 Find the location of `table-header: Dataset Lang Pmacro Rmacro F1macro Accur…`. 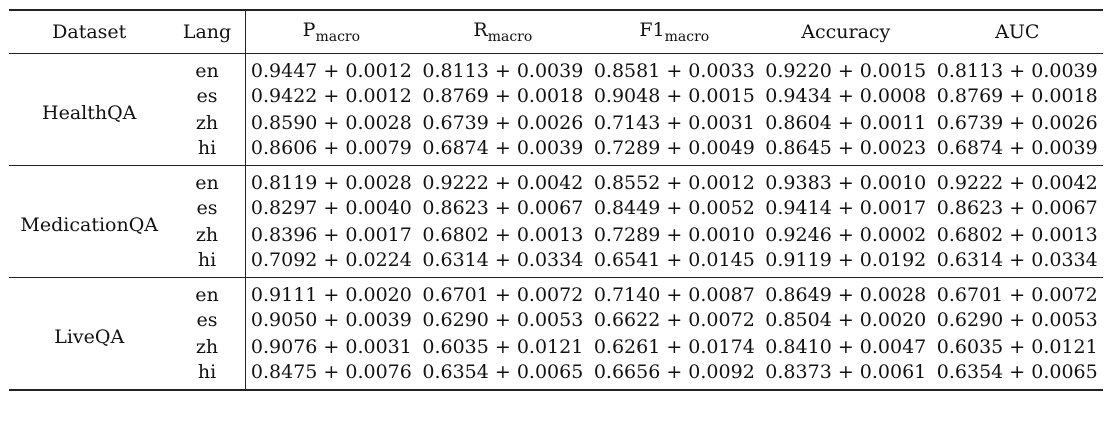

table-header: Dataset Lang Pmacro Rmacro F1macro Accur… is located at coordinates (556, 32).